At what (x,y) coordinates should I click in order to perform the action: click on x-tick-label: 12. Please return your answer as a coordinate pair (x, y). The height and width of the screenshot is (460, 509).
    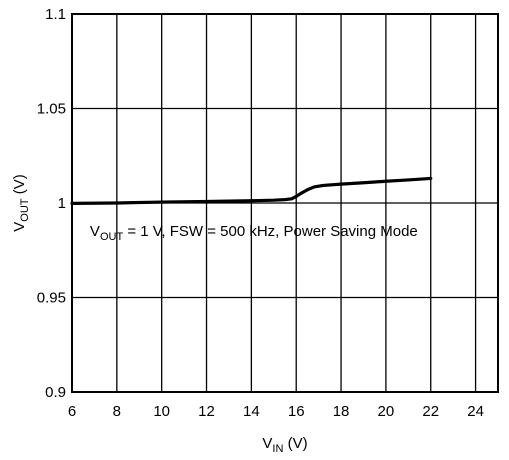
    Looking at the image, I should click on (206, 411).